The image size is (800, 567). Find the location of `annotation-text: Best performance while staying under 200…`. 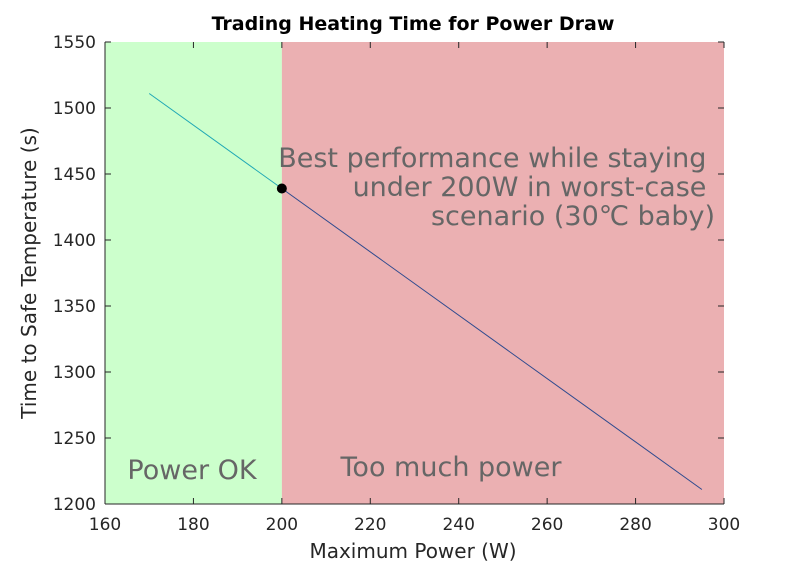

annotation-text: Best performance while staying under 200… is located at coordinates (496, 187).